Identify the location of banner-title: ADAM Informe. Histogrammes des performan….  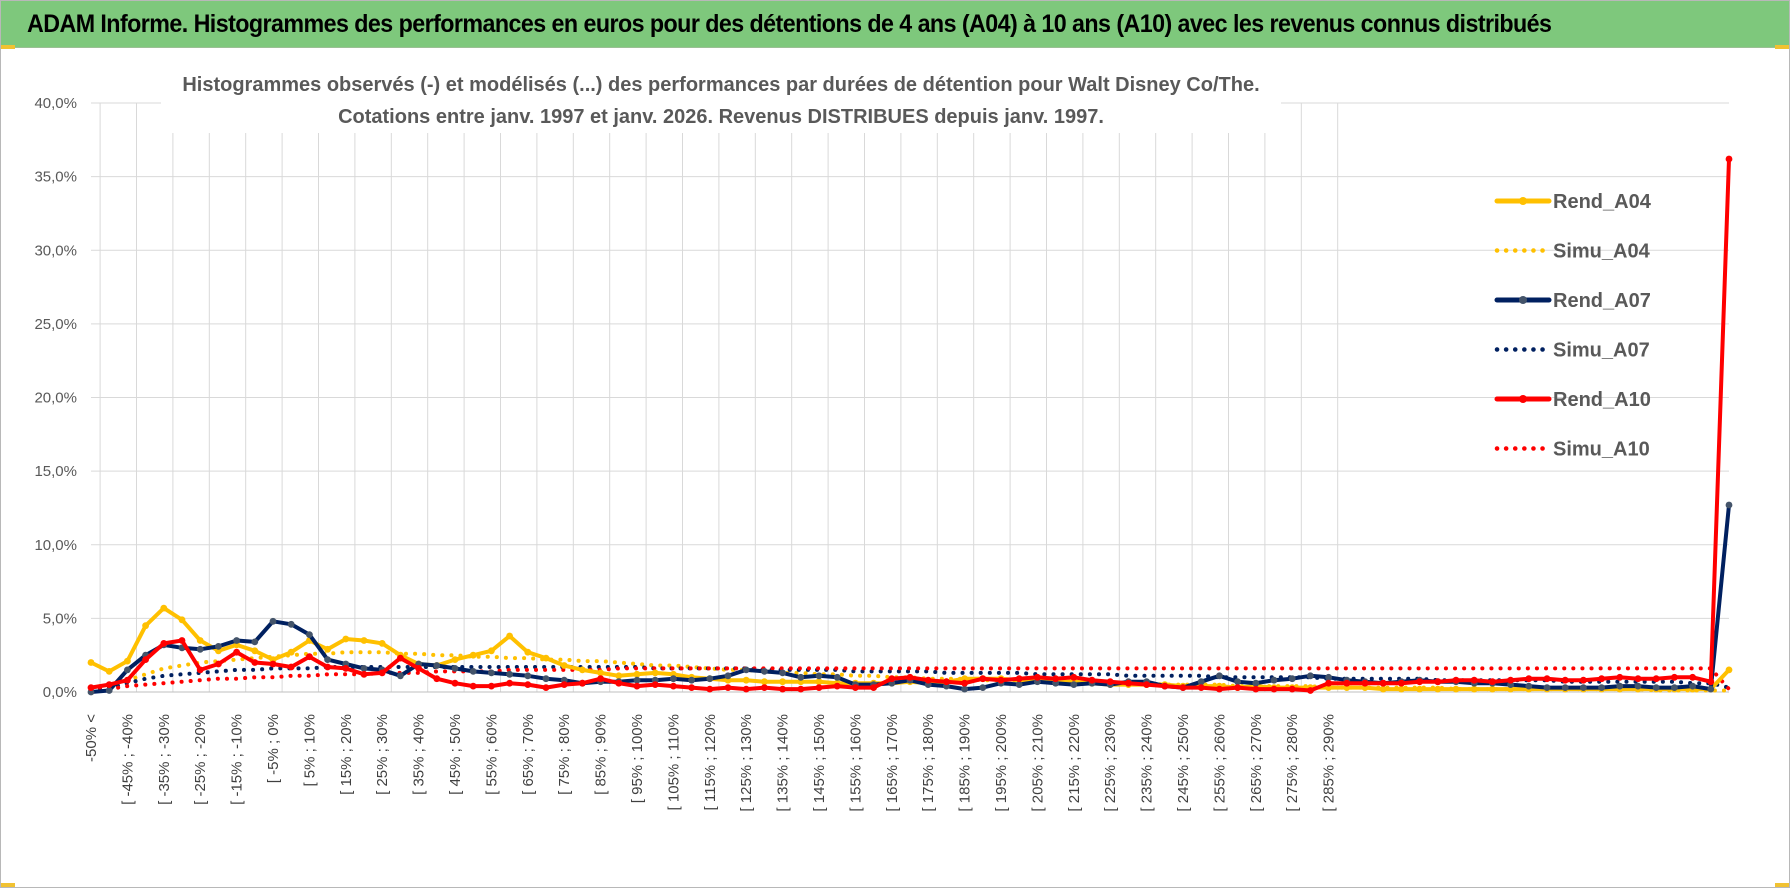
(789, 24).